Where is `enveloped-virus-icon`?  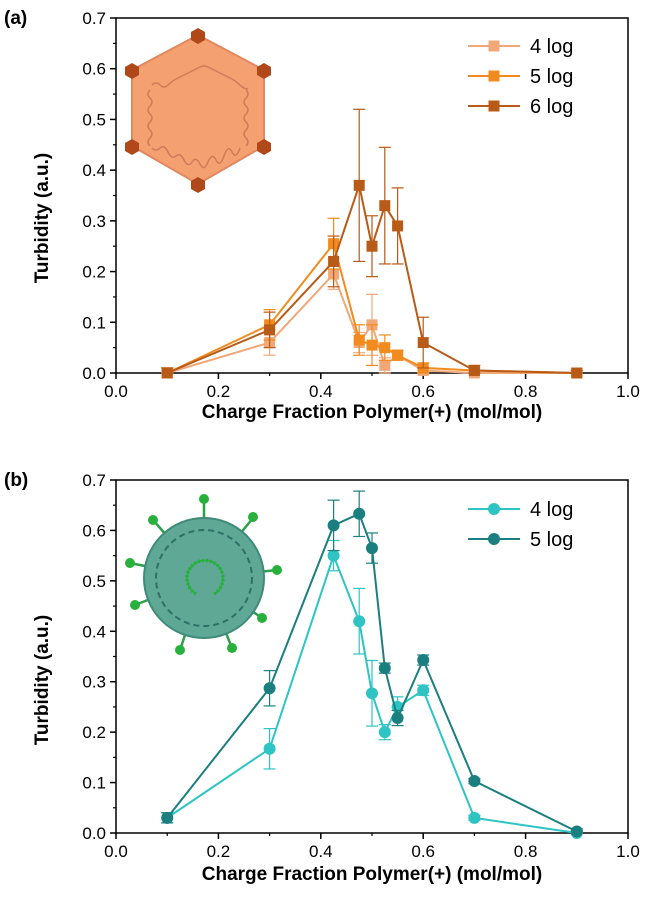 enveloped-virus-icon is located at coordinates (203, 574).